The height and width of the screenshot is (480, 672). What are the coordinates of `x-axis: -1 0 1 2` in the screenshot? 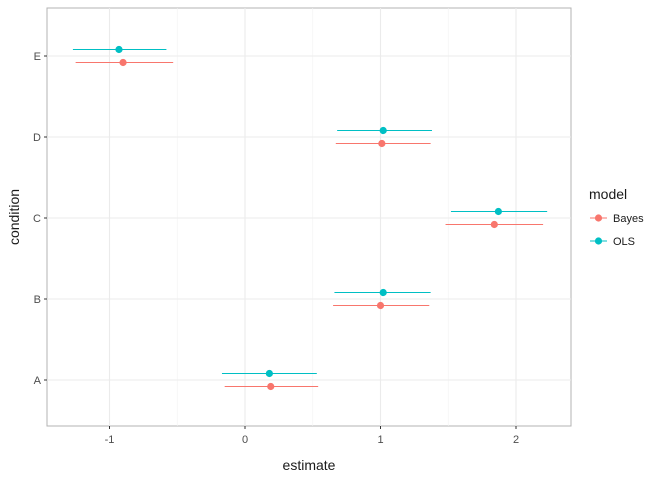 It's located at (312, 436).